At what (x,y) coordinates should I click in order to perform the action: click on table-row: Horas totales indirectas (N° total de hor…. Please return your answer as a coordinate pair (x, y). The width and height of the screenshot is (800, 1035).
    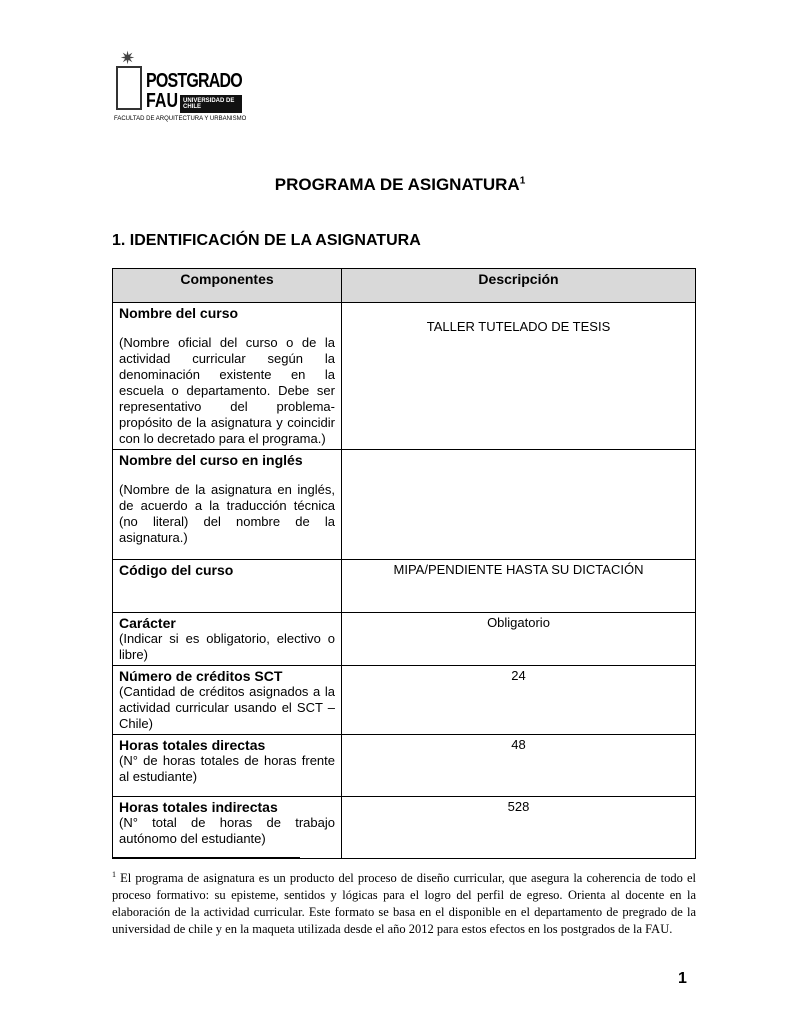
    Looking at the image, I should click on (404, 827).